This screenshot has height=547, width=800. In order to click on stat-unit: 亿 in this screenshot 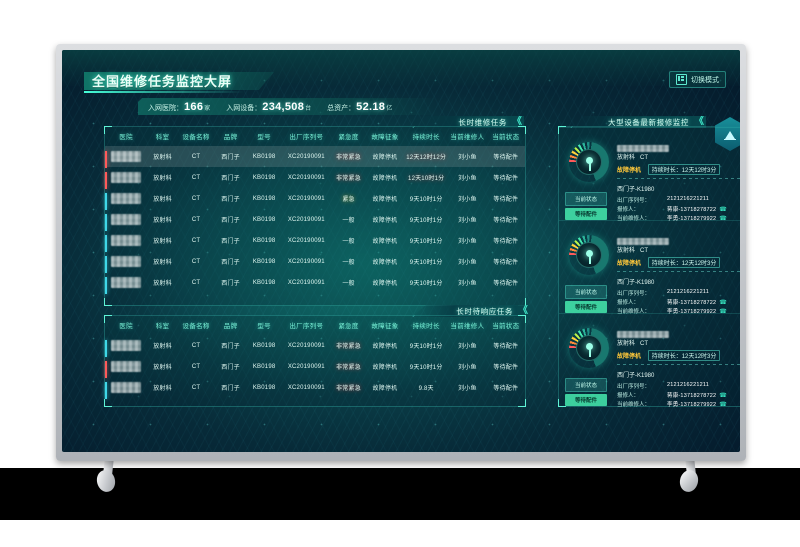, I will do `click(389, 108)`.